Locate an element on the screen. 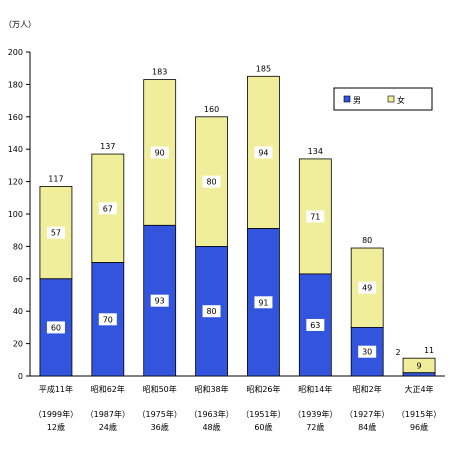 The width and height of the screenshot is (452, 453). legend: 男女 is located at coordinates (383, 99).